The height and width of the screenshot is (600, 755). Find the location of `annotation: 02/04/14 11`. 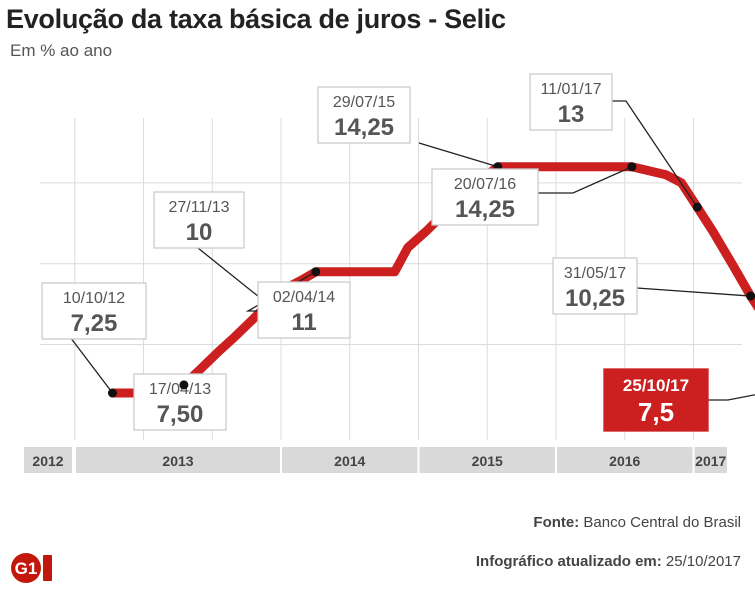

annotation: 02/04/14 11 is located at coordinates (298, 303).